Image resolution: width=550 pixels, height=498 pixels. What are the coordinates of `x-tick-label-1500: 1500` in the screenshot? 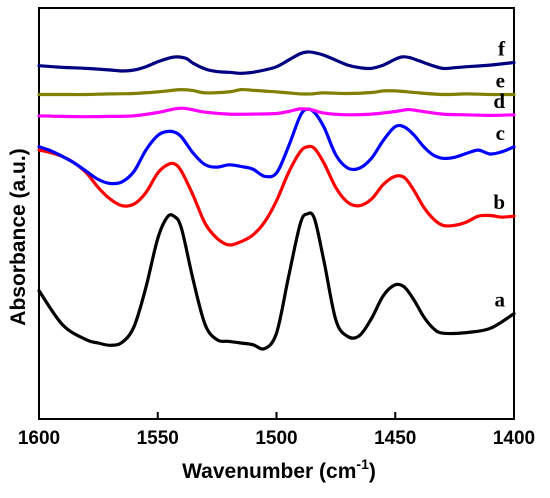 It's located at (276, 438).